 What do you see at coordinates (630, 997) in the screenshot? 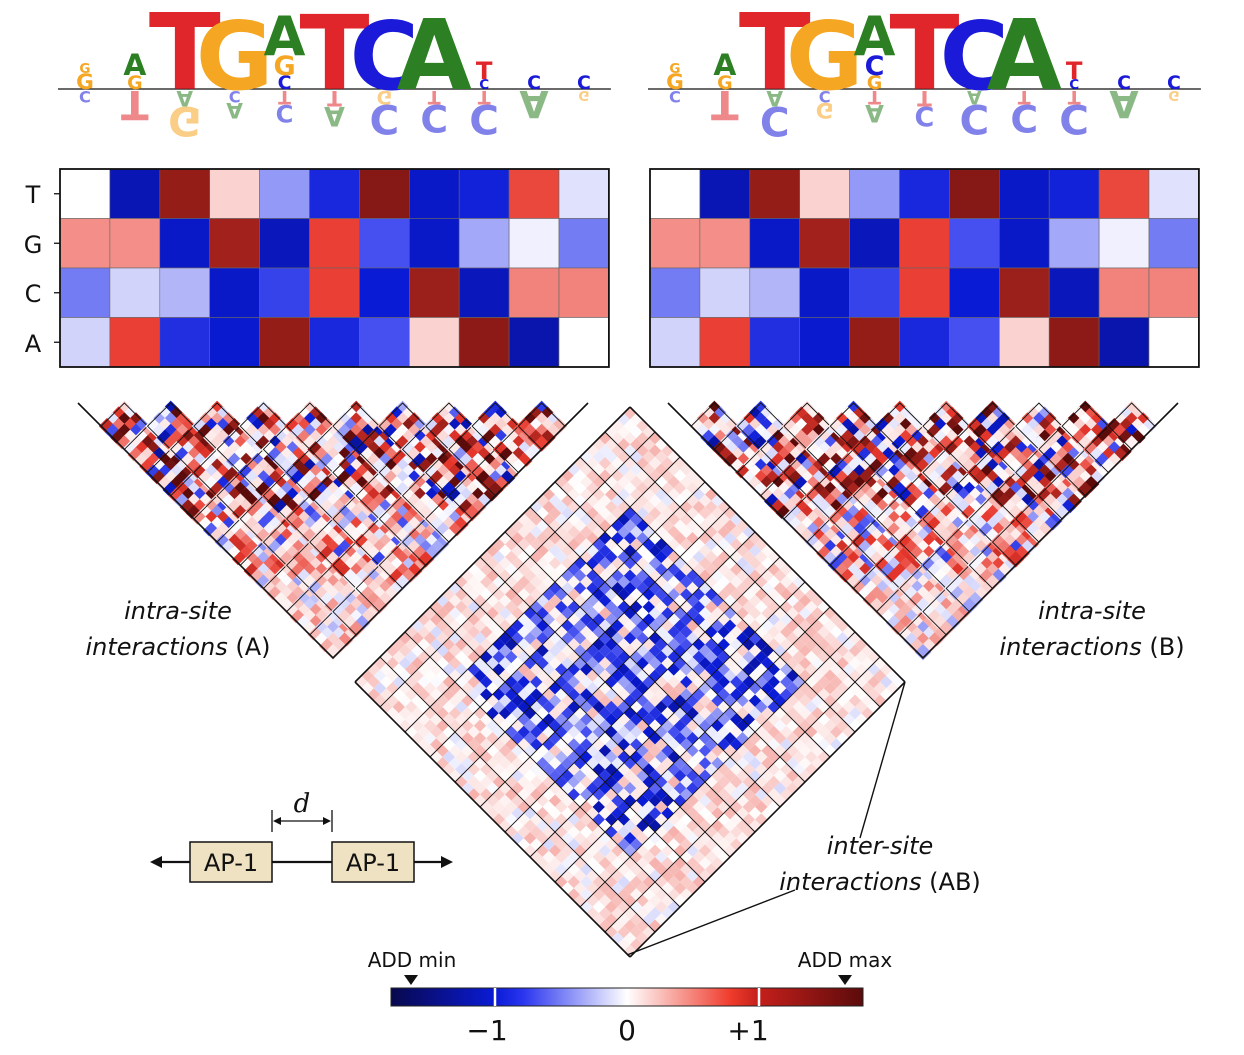
I see `colorbar: ADD min ADD max −1 0 +1` at bounding box center [630, 997].